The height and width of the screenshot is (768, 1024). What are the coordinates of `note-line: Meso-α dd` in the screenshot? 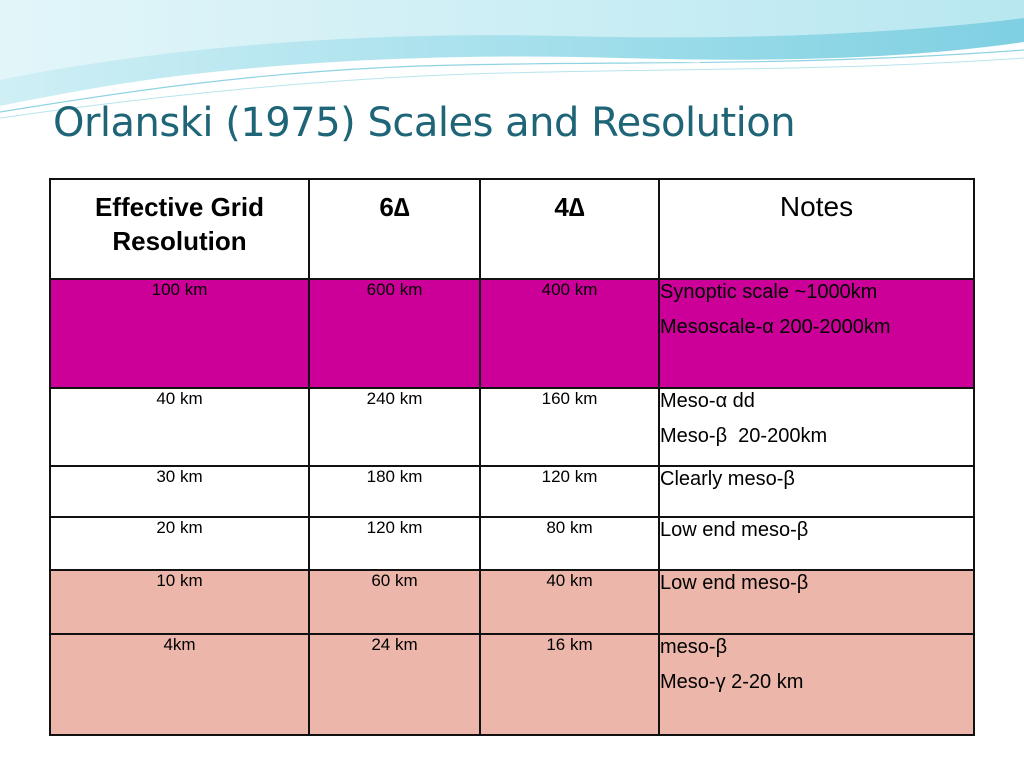 It's located at (707, 401).